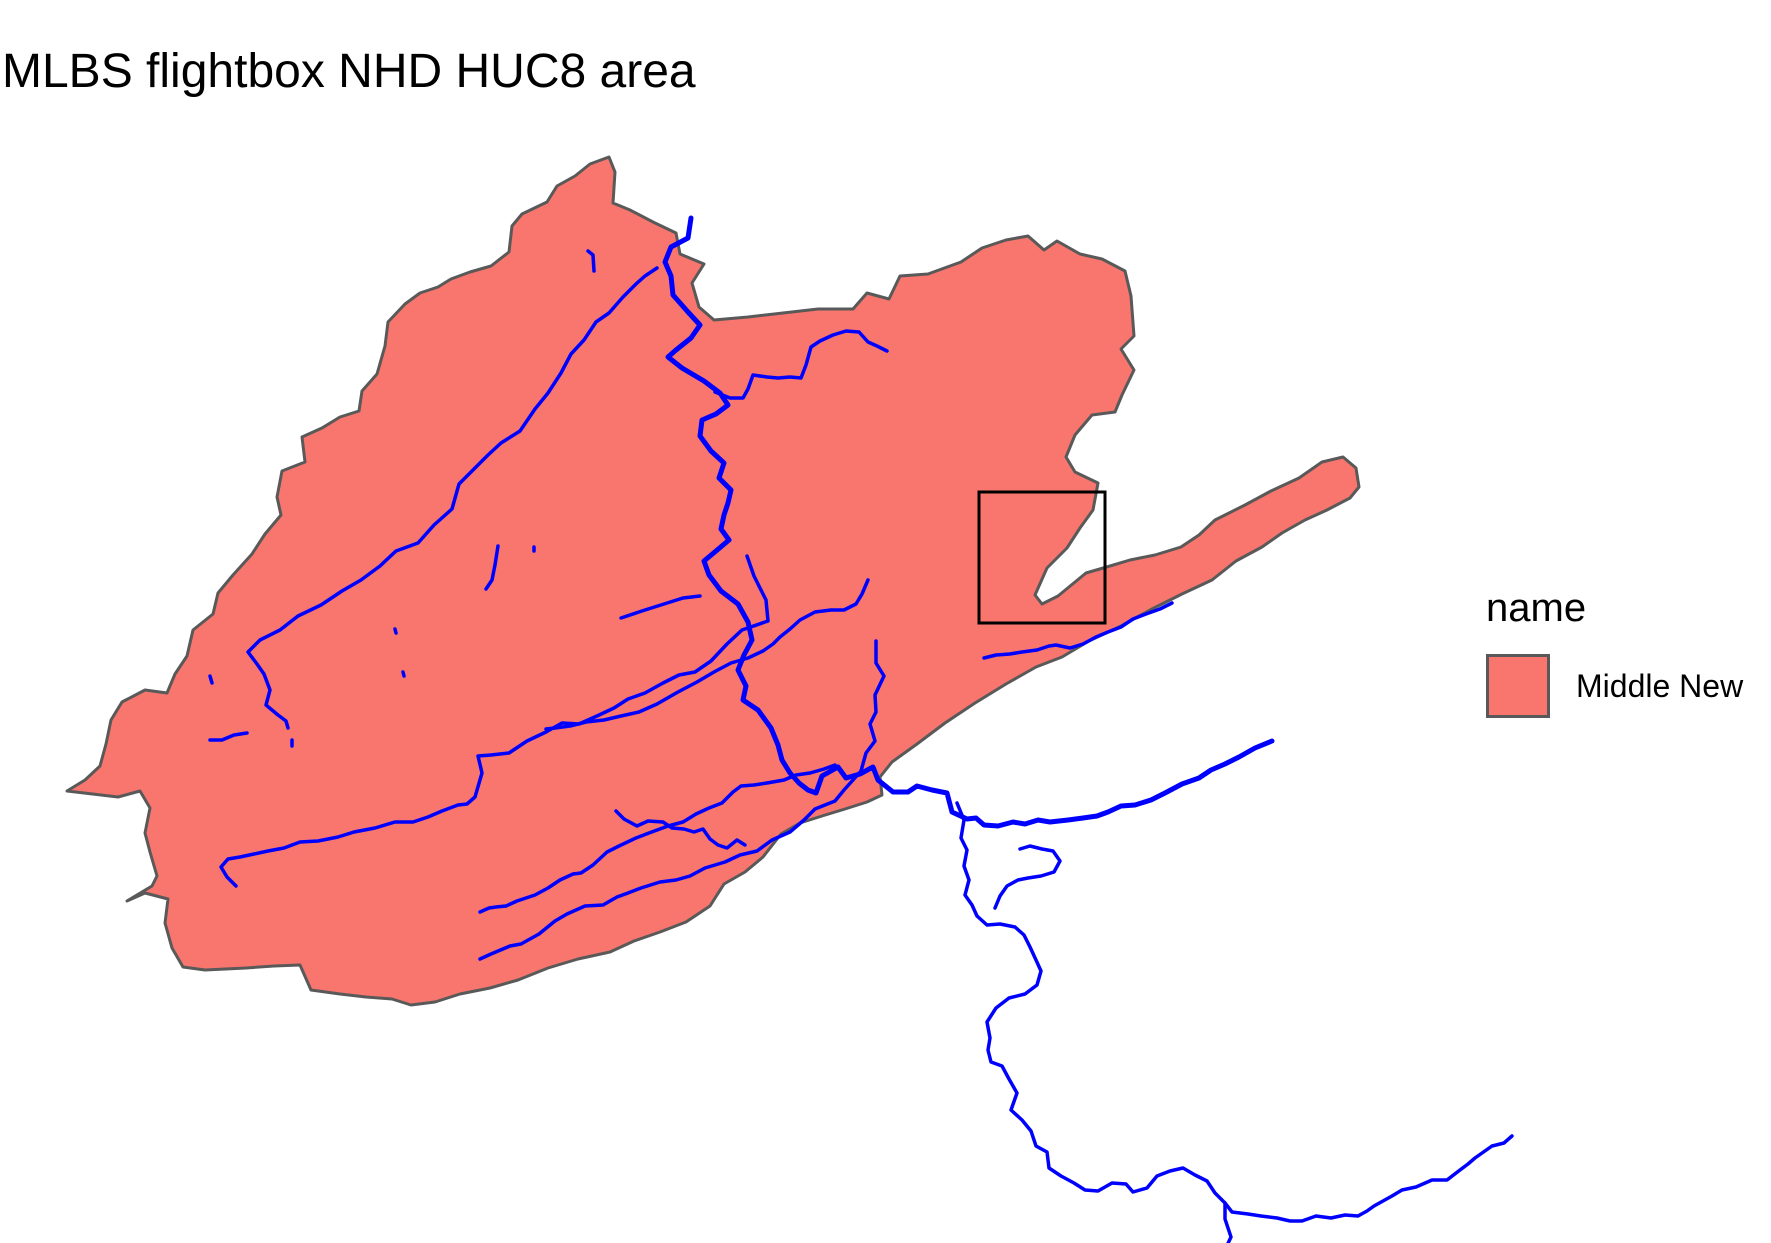 The height and width of the screenshot is (1243, 1771). Describe the element at coordinates (801, 364) in the screenshot. I see `flowline-ne-tributary` at that location.